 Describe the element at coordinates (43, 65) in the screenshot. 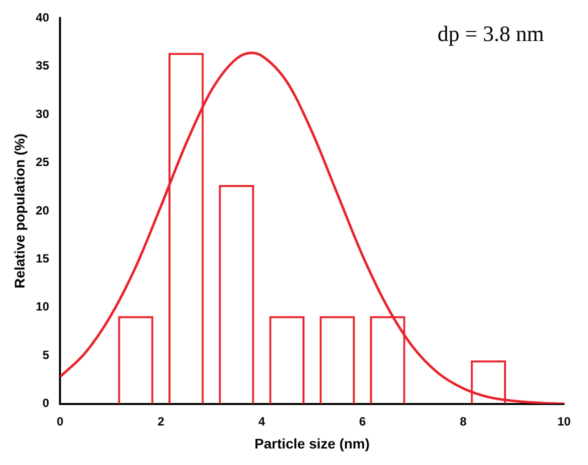

I see `y-tick-label: 35` at that location.